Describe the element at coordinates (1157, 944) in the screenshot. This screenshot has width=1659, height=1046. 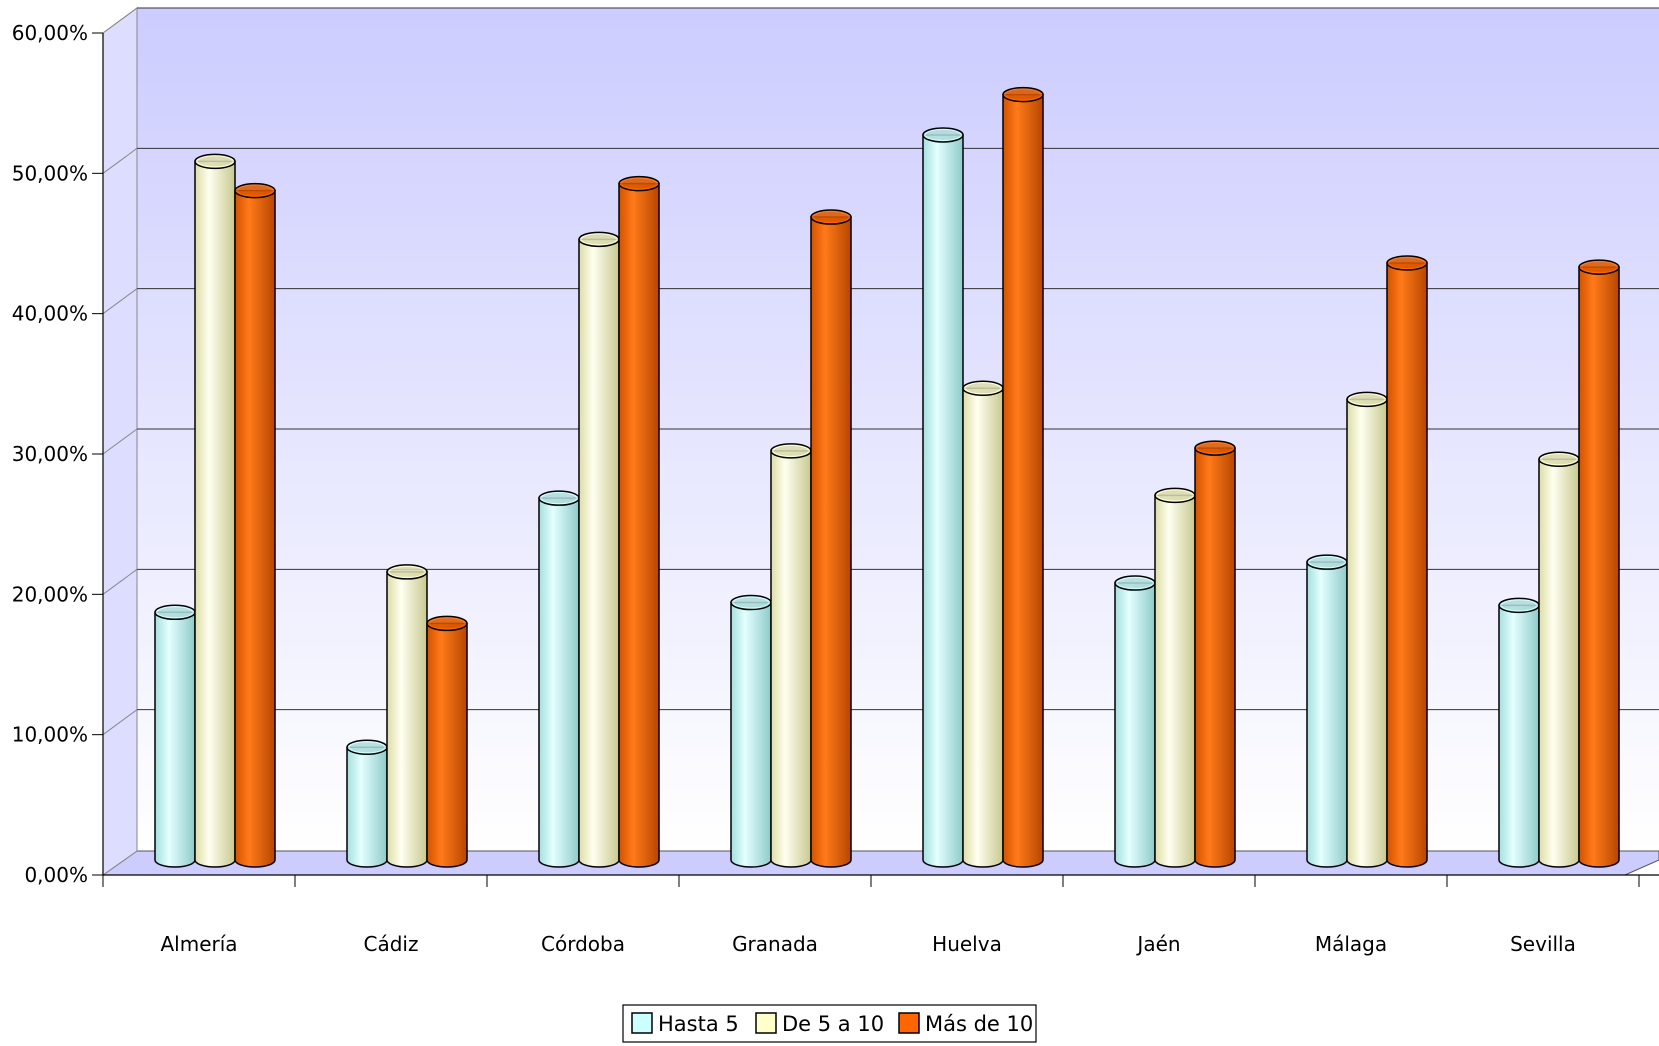
I see `x-tick-label: Jaén` at that location.